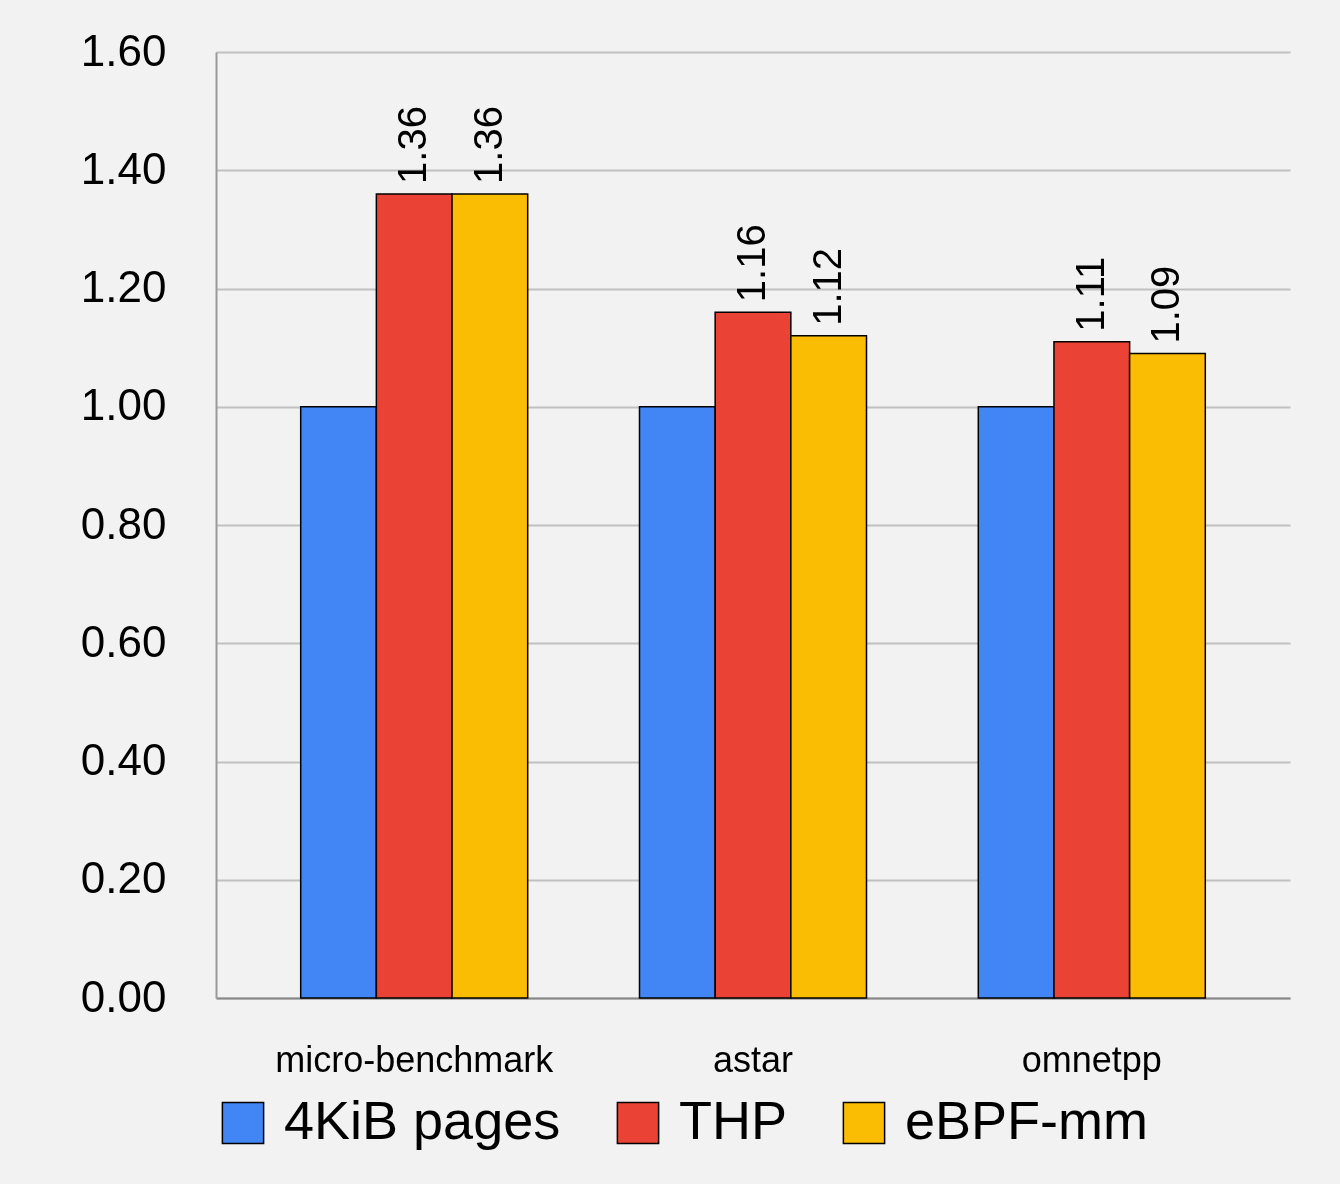 This screenshot has height=1184, width=1340. Describe the element at coordinates (123, 641) in the screenshot. I see `y-tick-label: 0.60` at that location.